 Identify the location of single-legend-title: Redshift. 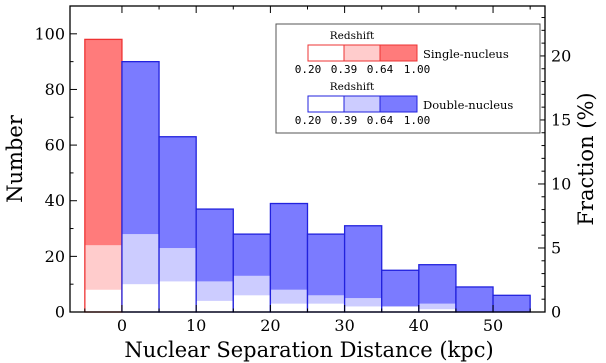
(352, 36).